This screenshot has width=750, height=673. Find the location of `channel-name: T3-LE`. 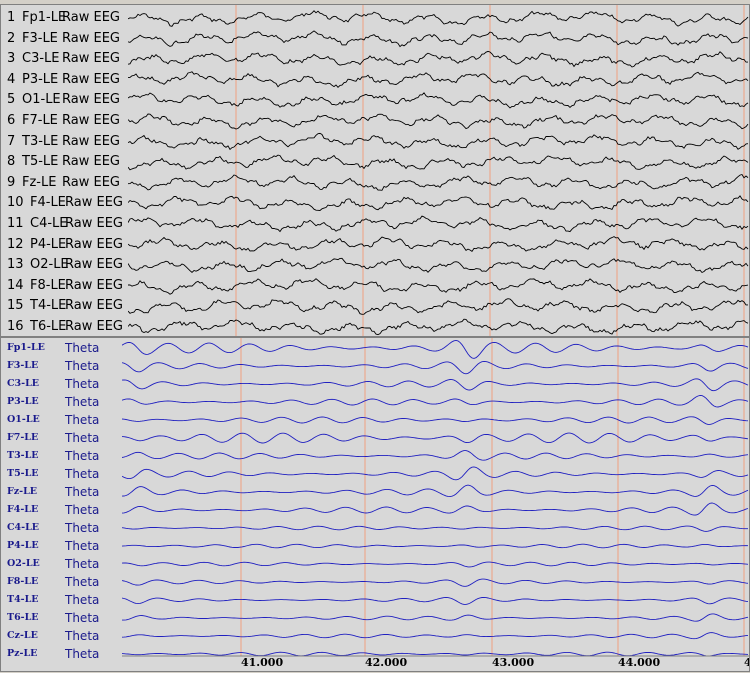

channel-name: T3-LE is located at coordinates (23, 455).